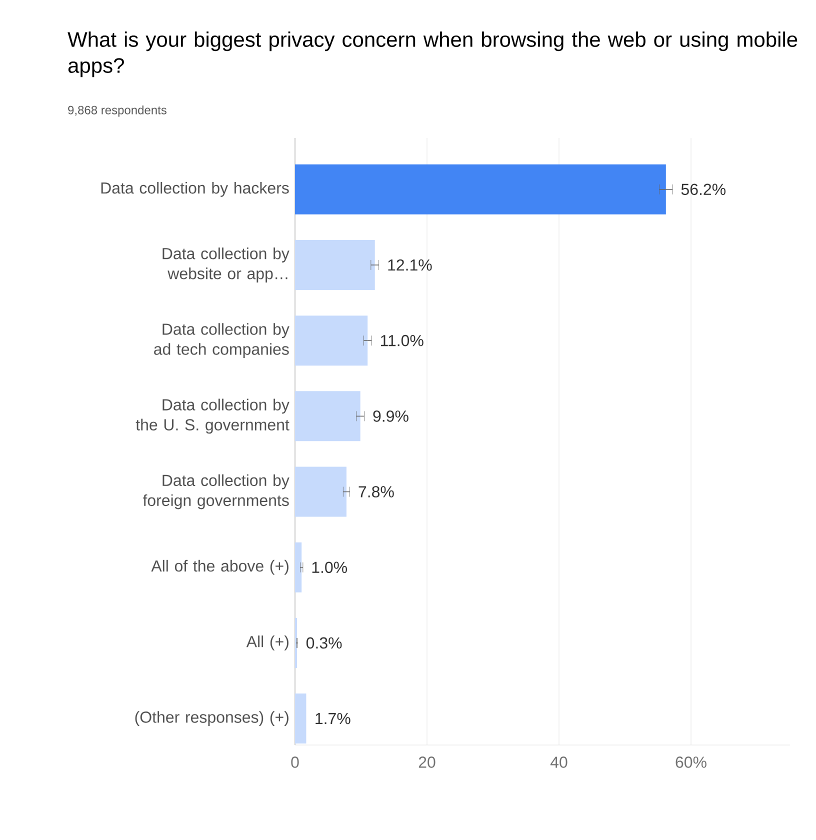 The width and height of the screenshot is (816, 840). Describe the element at coordinates (402, 340) in the screenshot. I see `data-label: 11.0%` at that location.